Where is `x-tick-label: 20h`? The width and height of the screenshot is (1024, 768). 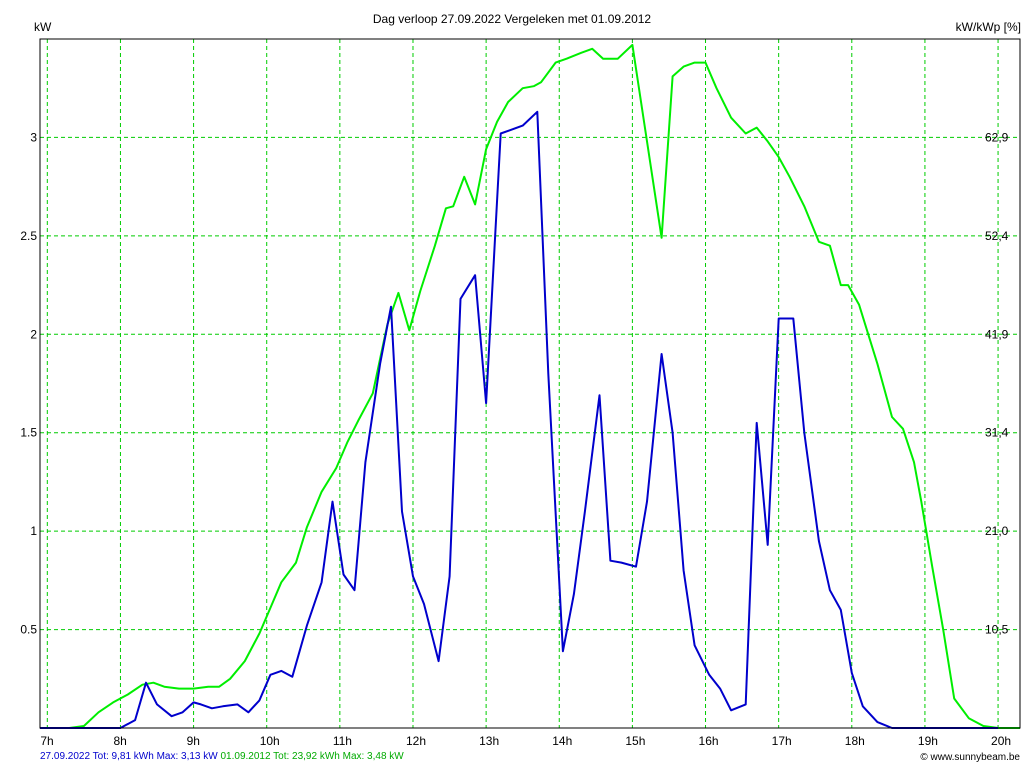
x-tick-label: 20h is located at coordinates (1001, 741).